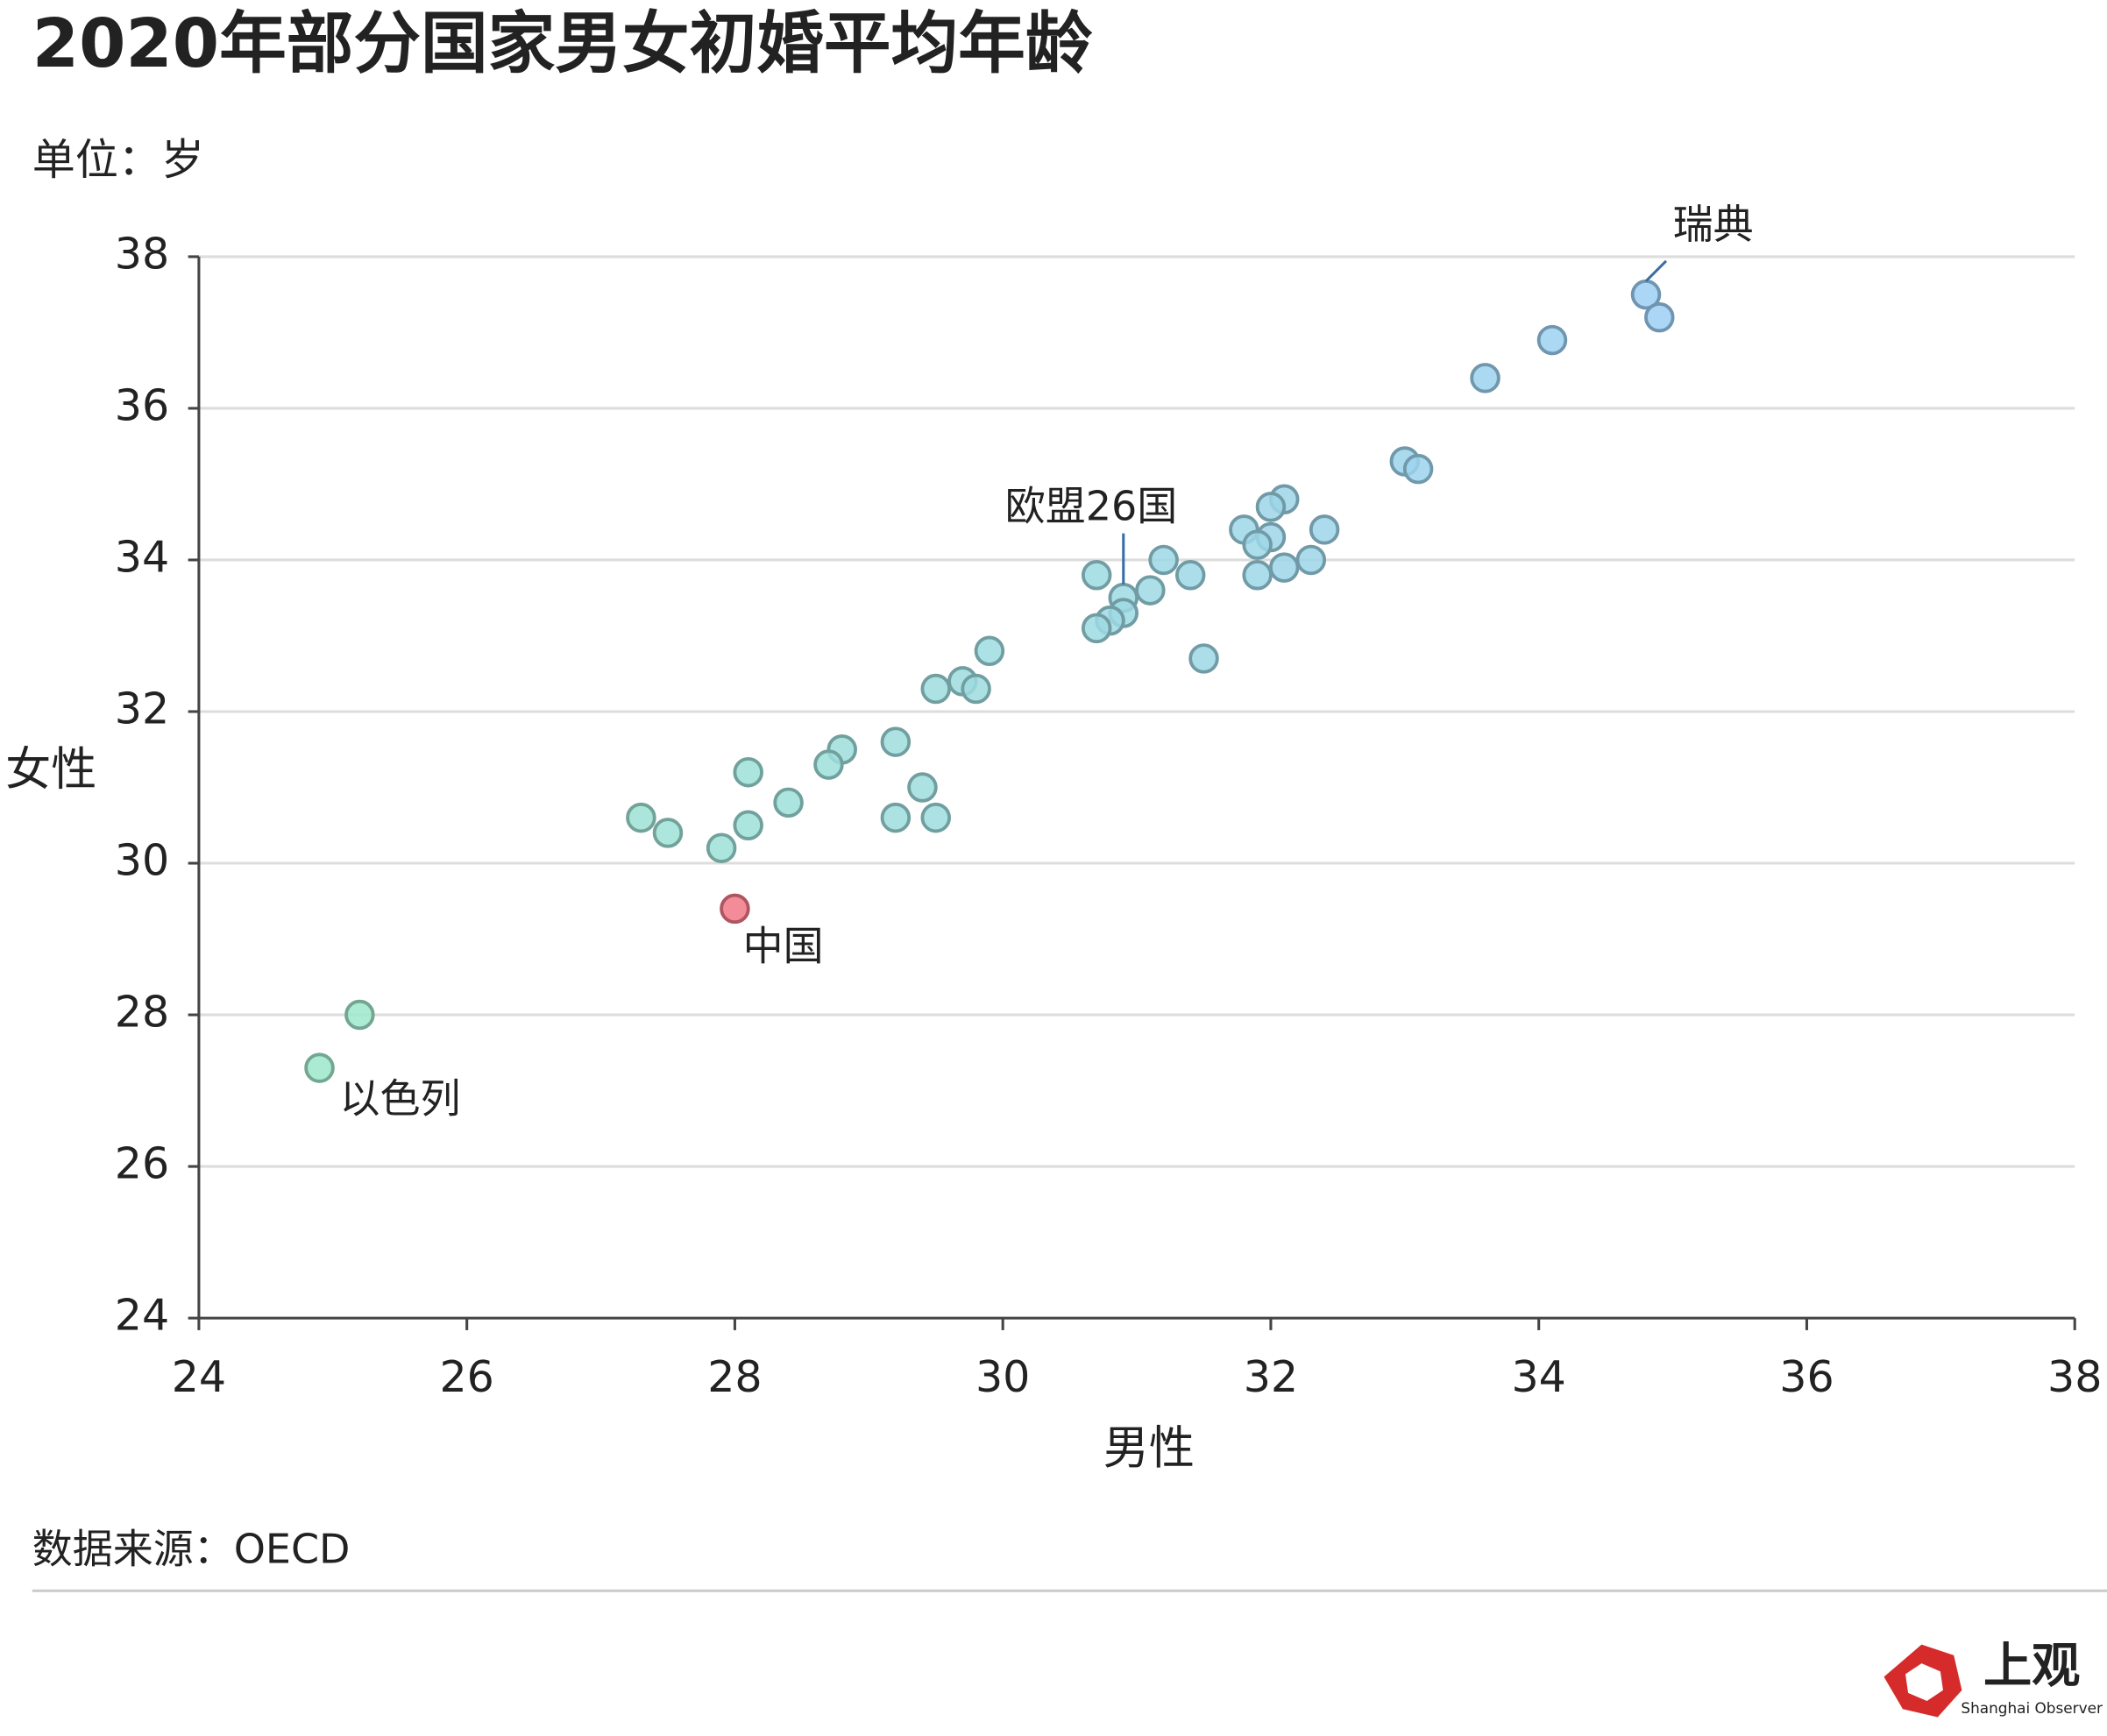  Describe the element at coordinates (142, 708) in the screenshot. I see `y-tick-label: 32` at that location.